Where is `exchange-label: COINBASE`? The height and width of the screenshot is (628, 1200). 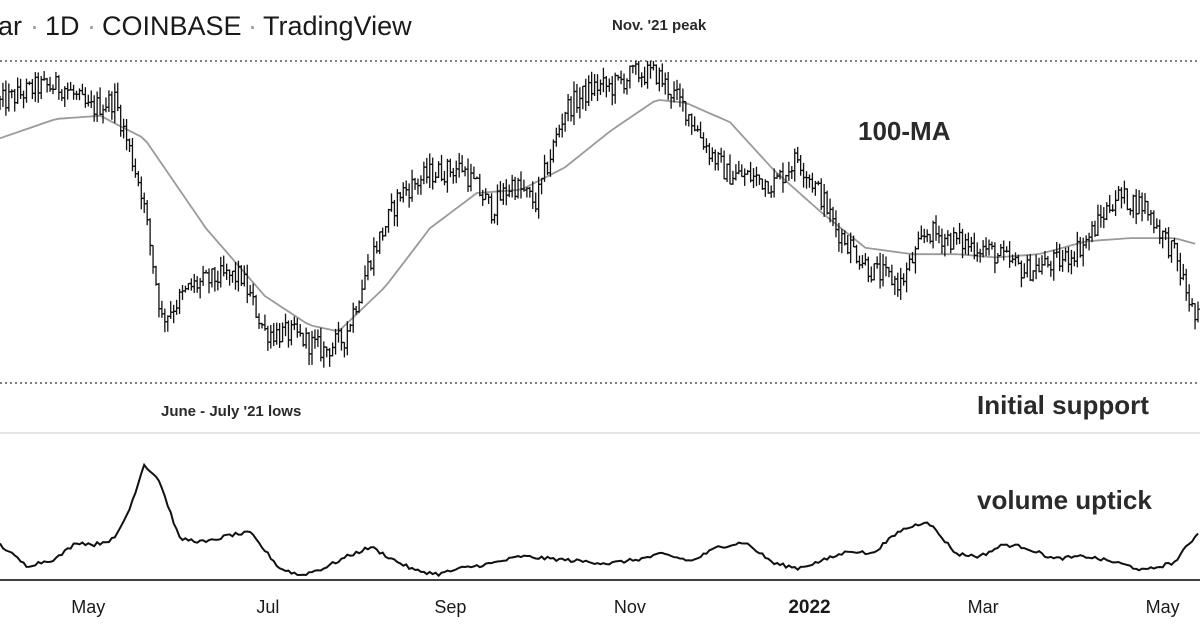
exchange-label: COINBASE is located at coordinates (172, 26).